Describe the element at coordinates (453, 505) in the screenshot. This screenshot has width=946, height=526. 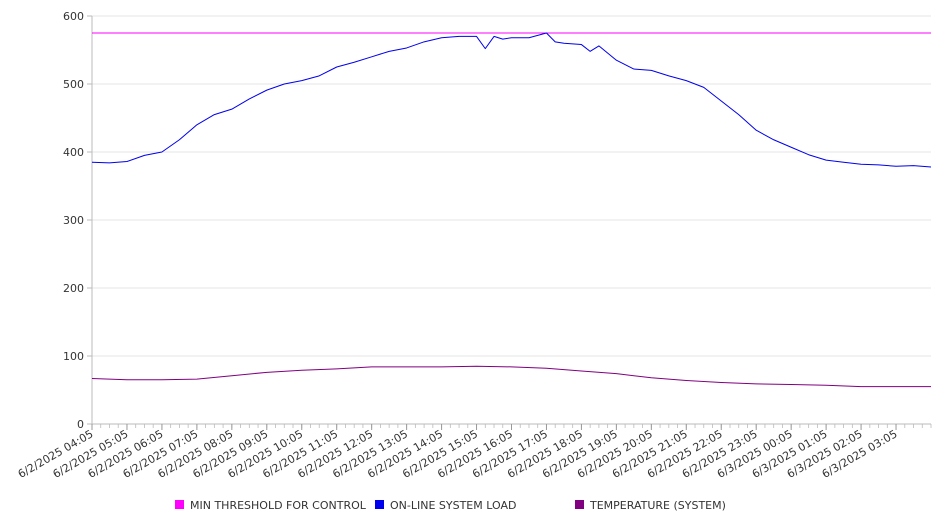
I see `legend-label: ON-LINE SYSTEM LOAD` at that location.